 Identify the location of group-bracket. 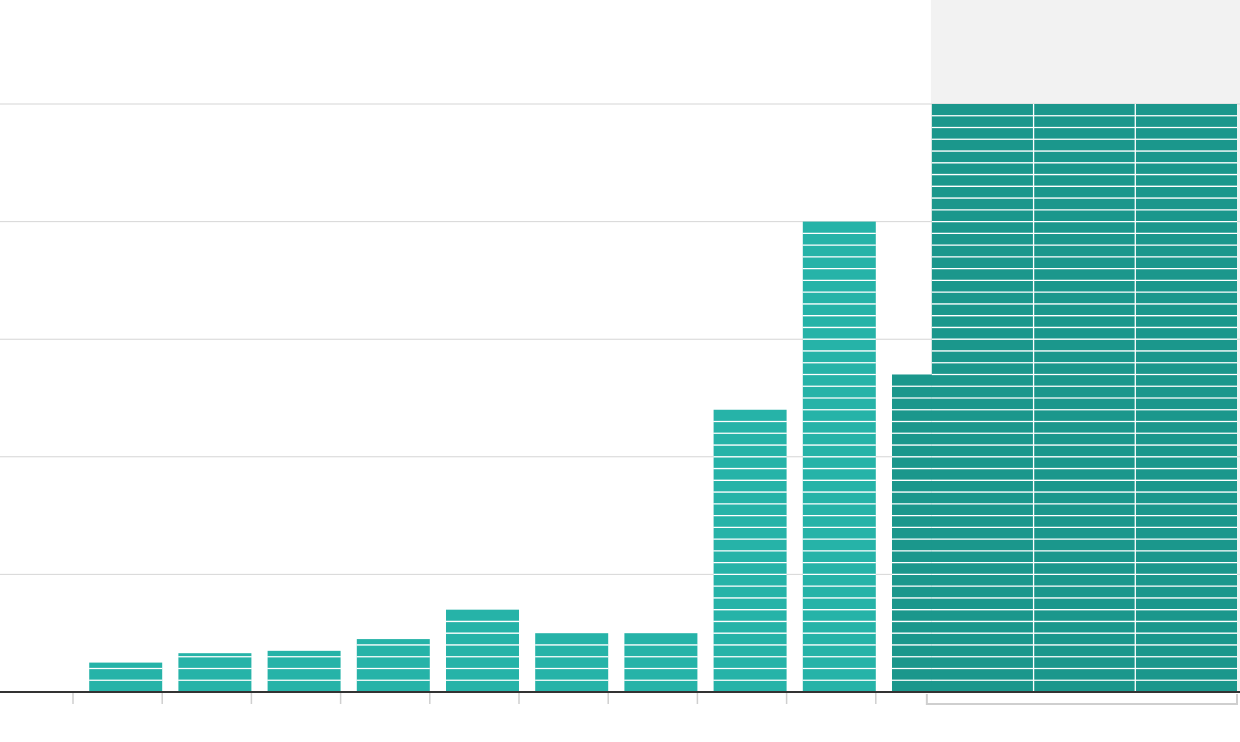
(1081, 699).